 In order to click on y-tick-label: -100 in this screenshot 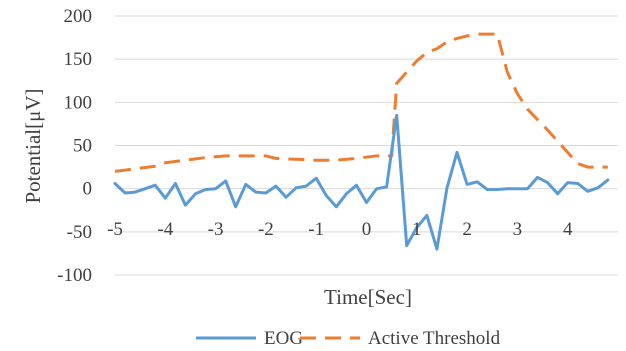, I will do `click(74, 275)`.